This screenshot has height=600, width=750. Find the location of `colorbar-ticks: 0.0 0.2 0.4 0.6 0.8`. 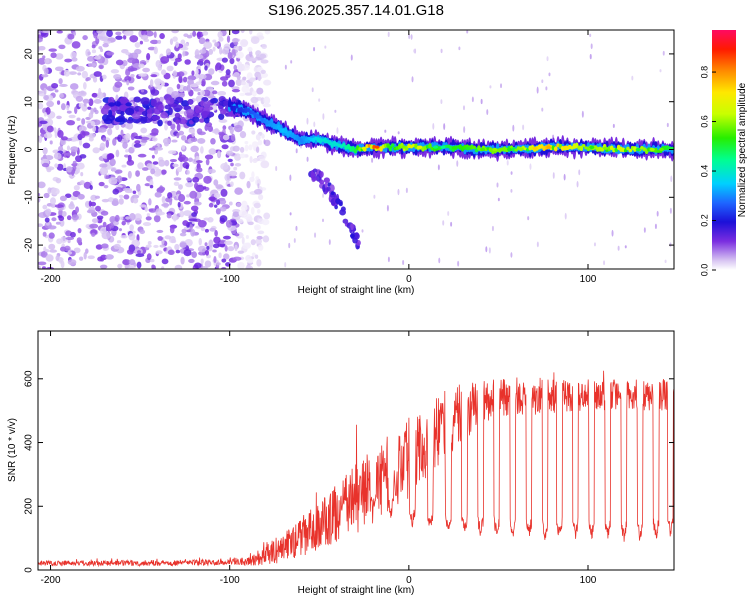

colorbar-ticks: 0.0 0.2 0.4 0.6 0.8 is located at coordinates (707, 171).